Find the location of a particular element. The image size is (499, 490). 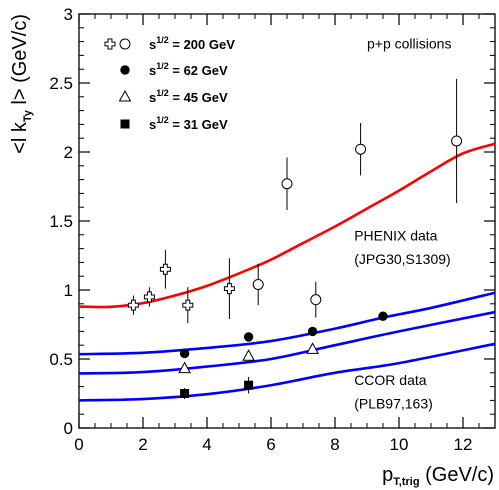

legend-label: s1/2 = 45 GeV is located at coordinates (188, 96).